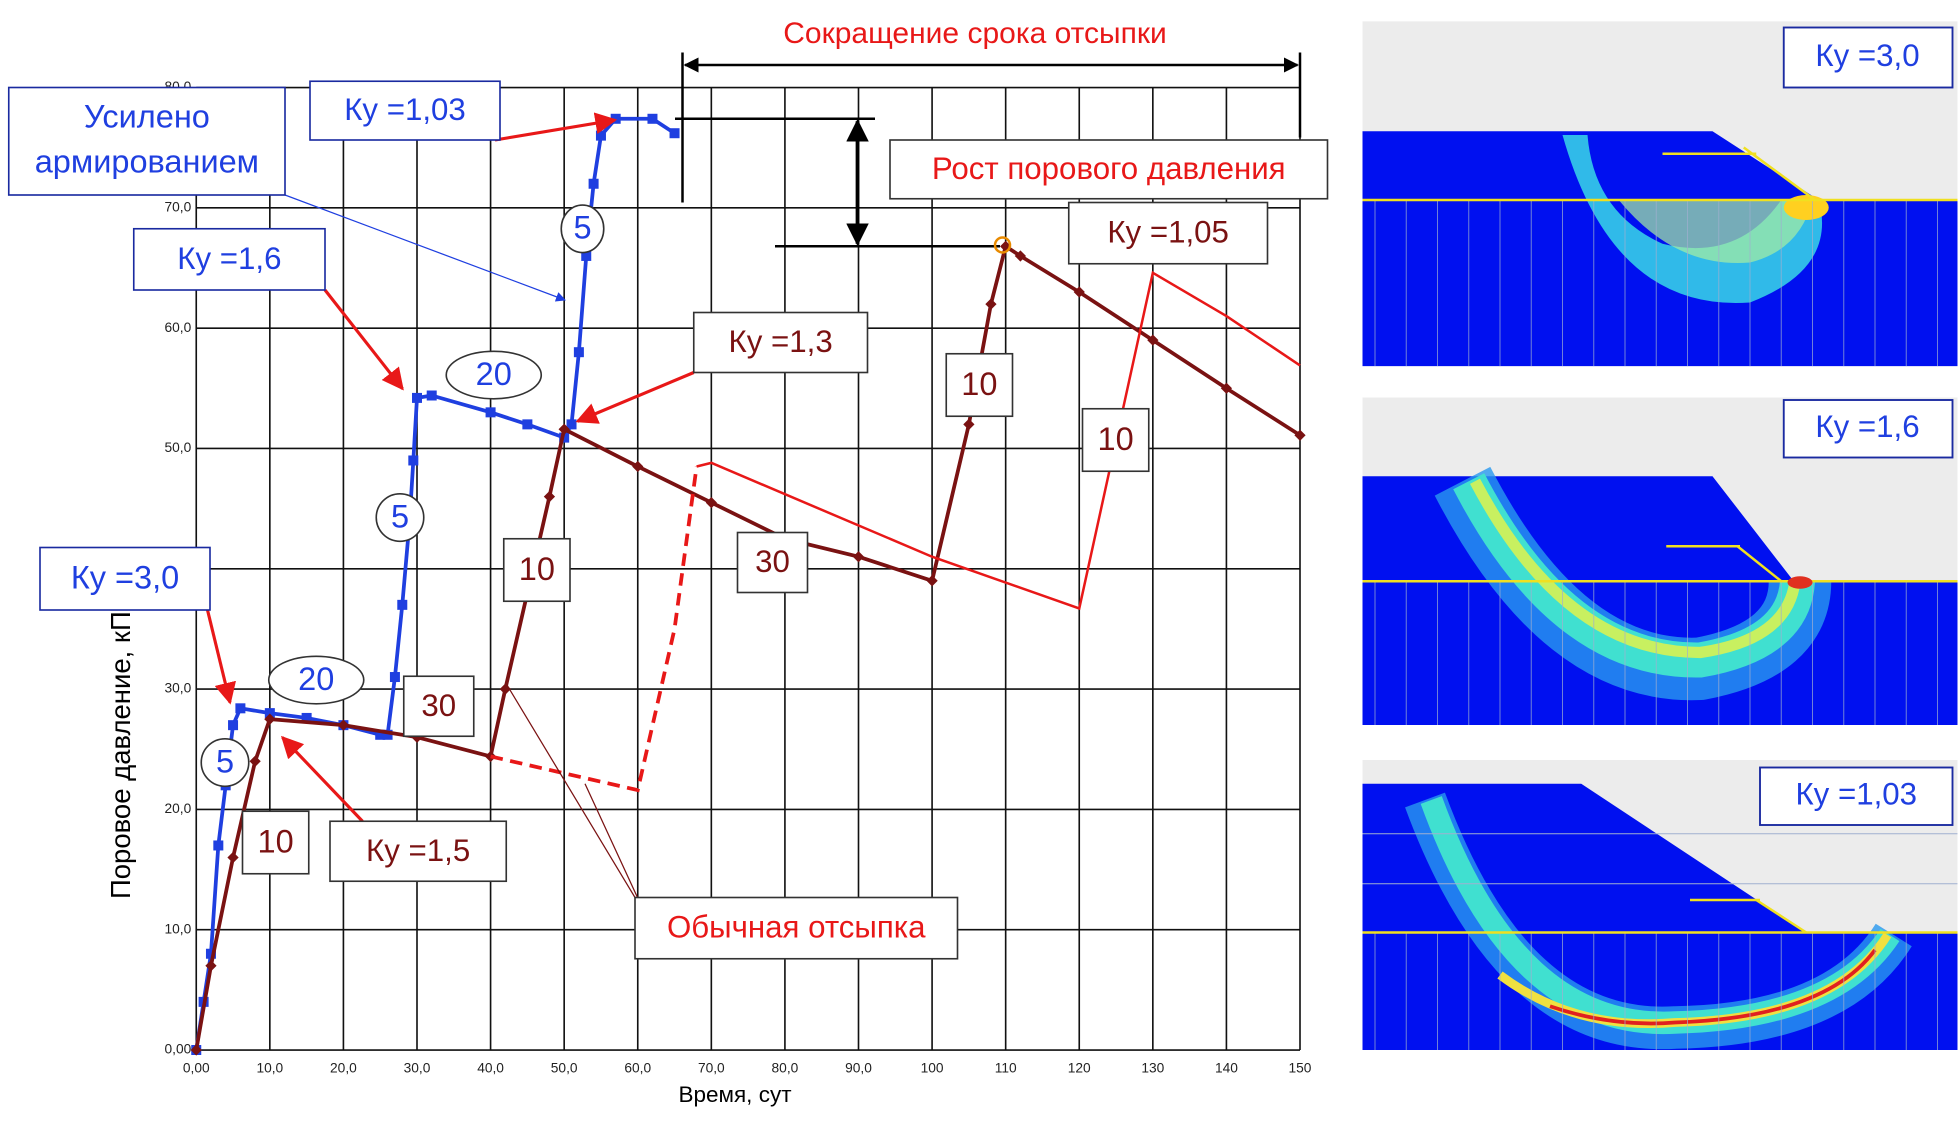 The image size is (1959, 1130). Describe the element at coordinates (177, 1049) in the screenshot. I see `y-tick-label: 0,00` at that location.